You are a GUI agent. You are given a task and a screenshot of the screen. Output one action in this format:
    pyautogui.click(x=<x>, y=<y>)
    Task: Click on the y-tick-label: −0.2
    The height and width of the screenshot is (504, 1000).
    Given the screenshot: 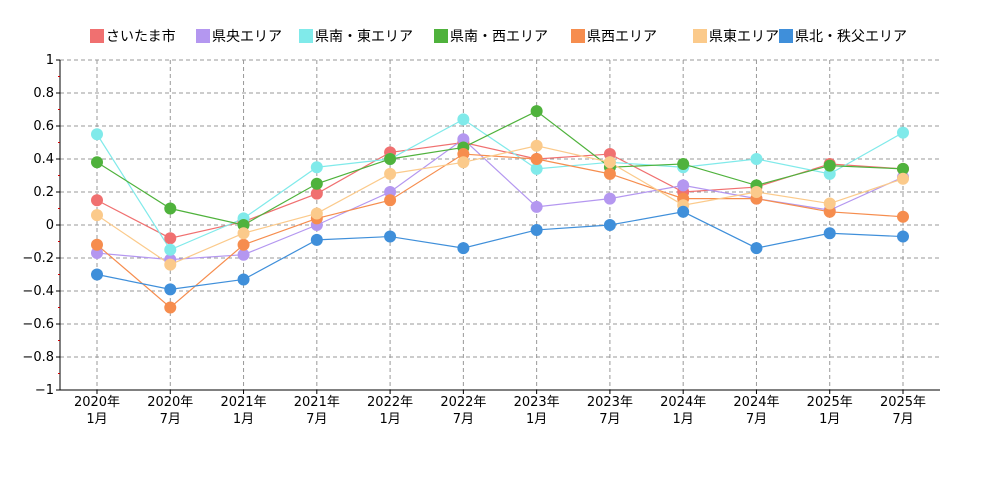 What is the action you would take?
    pyautogui.click(x=38, y=258)
    